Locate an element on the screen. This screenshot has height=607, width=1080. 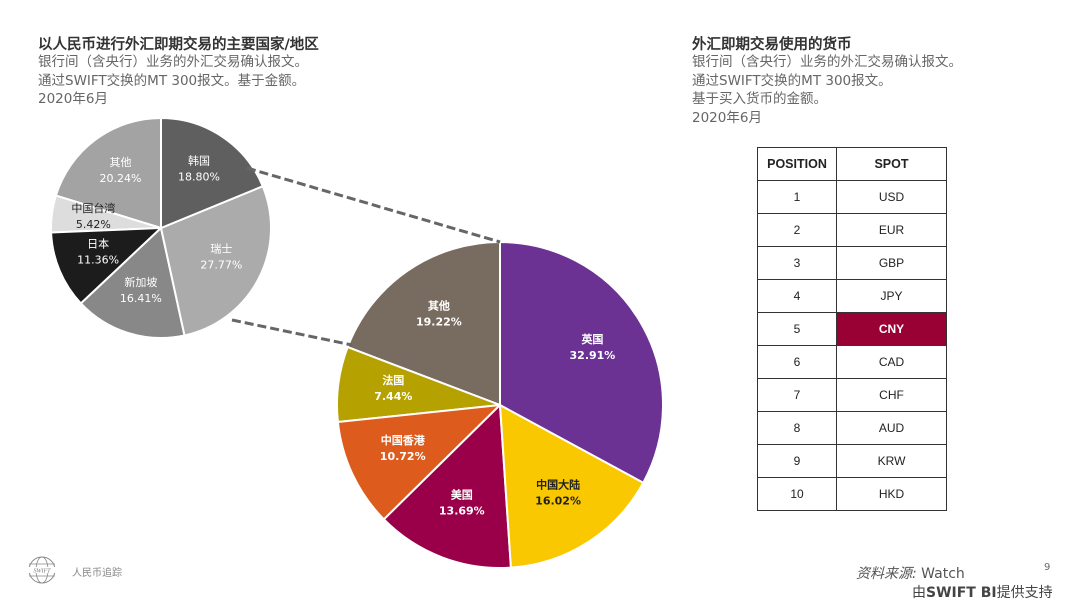
slice-label: 法国 is located at coordinates (393, 380).